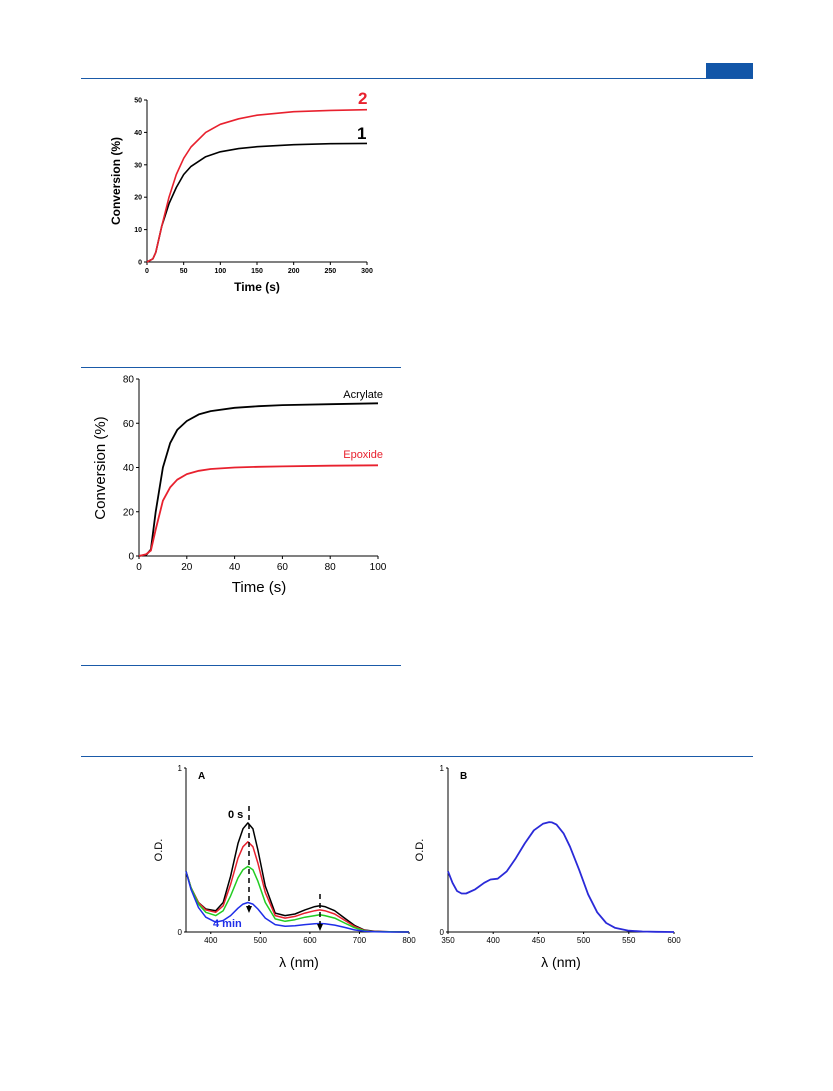  What do you see at coordinates (674, 940) in the screenshot?
I see `chart-4-x-tick-label: 600` at bounding box center [674, 940].